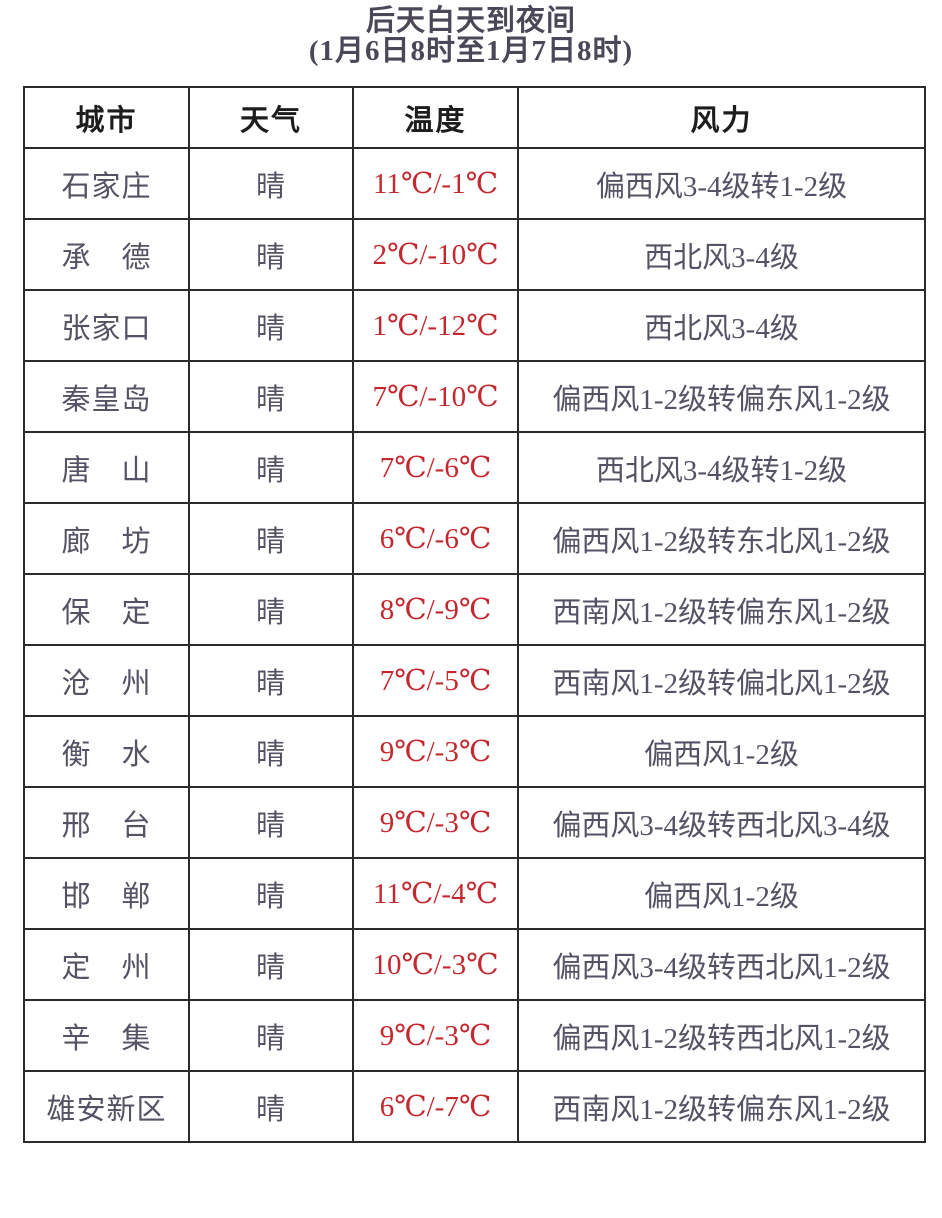 This screenshot has height=1218, width=942. I want to click on city-cell: 沧 州, so click(106, 680).